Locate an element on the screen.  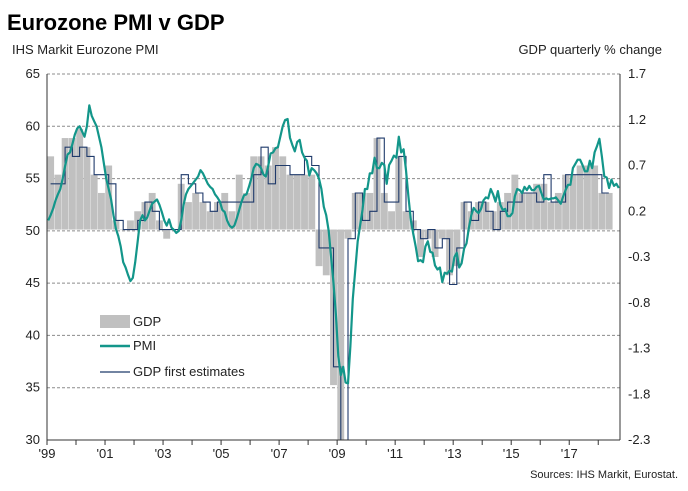
x-tick-label: '13 is located at coordinates (453, 453).